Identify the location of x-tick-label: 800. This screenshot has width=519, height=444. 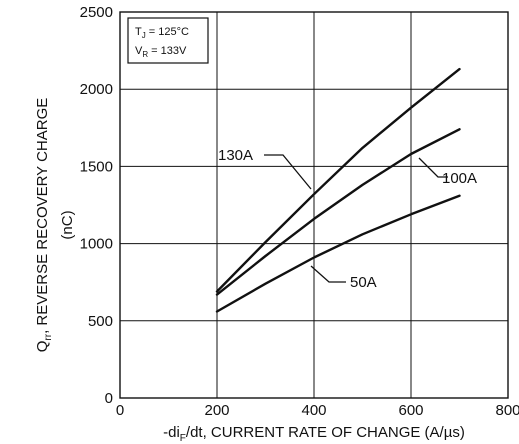
(507, 410).